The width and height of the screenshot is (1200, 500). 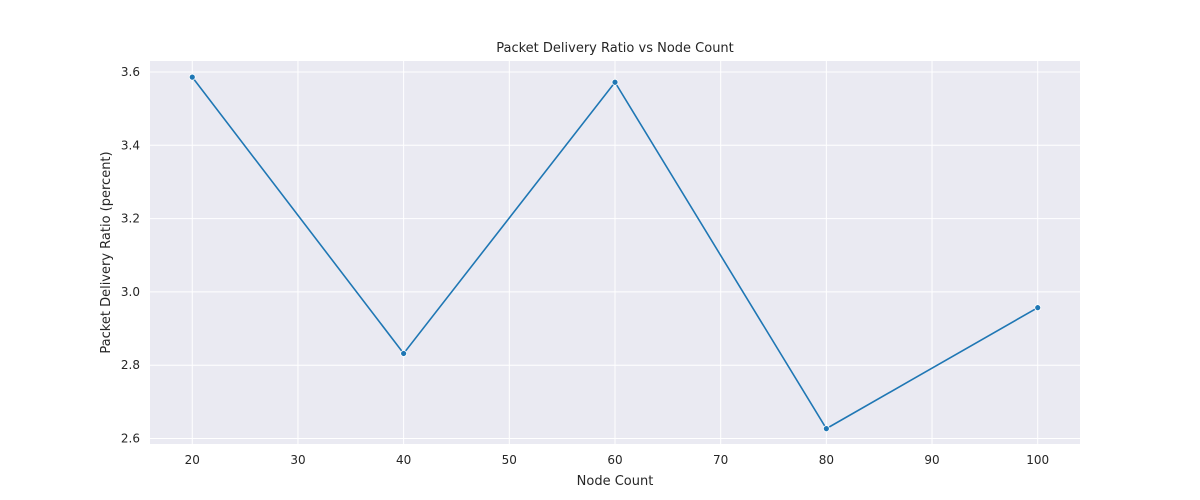 What do you see at coordinates (192, 460) in the screenshot?
I see `x-tick-label: 20` at bounding box center [192, 460].